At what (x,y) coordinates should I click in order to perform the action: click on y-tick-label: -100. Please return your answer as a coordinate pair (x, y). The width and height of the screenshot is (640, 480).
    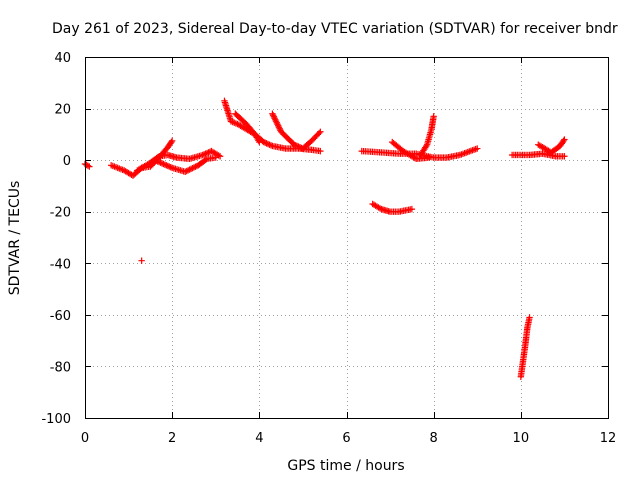
    Looking at the image, I should click on (56, 419).